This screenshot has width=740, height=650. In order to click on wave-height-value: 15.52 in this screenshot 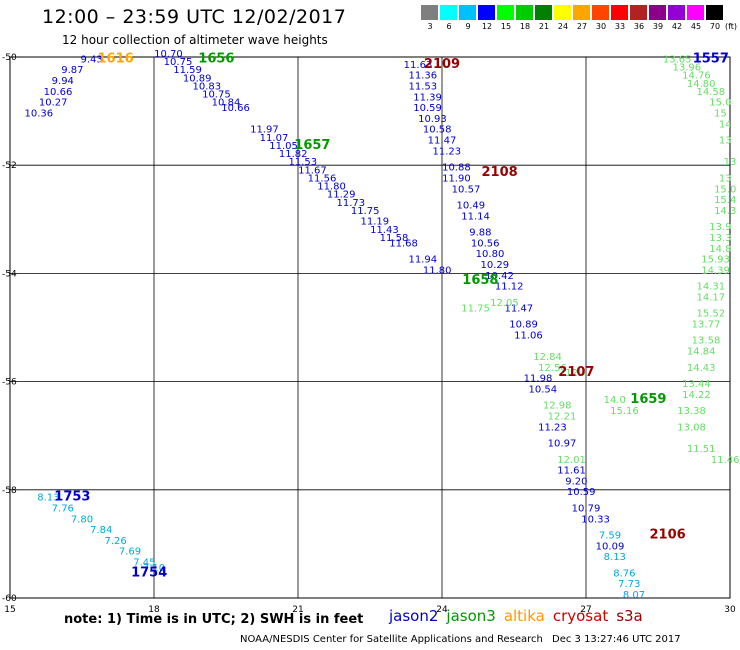, I will do `click(710, 314)`.